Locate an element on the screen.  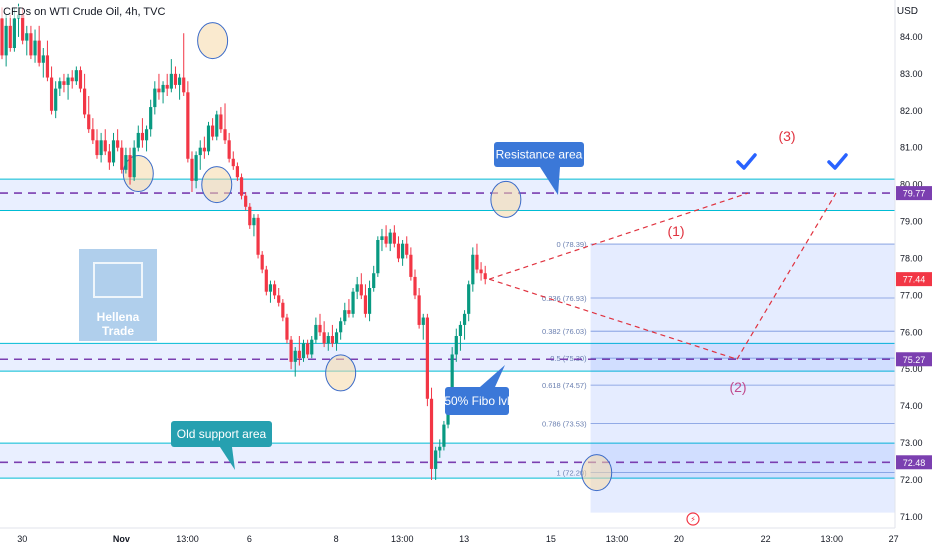
symbol-header: CFDs on WTI Crude Oil, 4h, TVC is located at coordinates (84, 12).